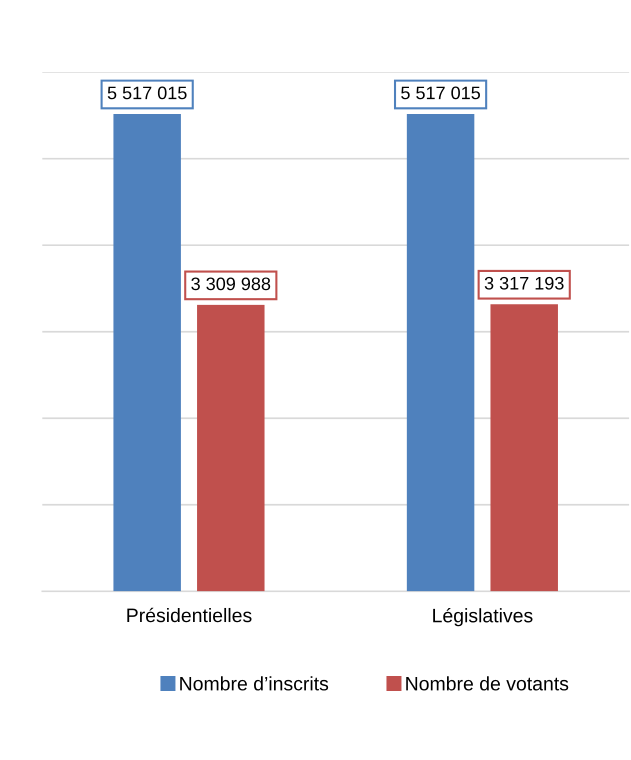 Image resolution: width=631 pixels, height=760 pixels. What do you see at coordinates (482, 617) in the screenshot?
I see `x-tick-label: Législatives` at bounding box center [482, 617].